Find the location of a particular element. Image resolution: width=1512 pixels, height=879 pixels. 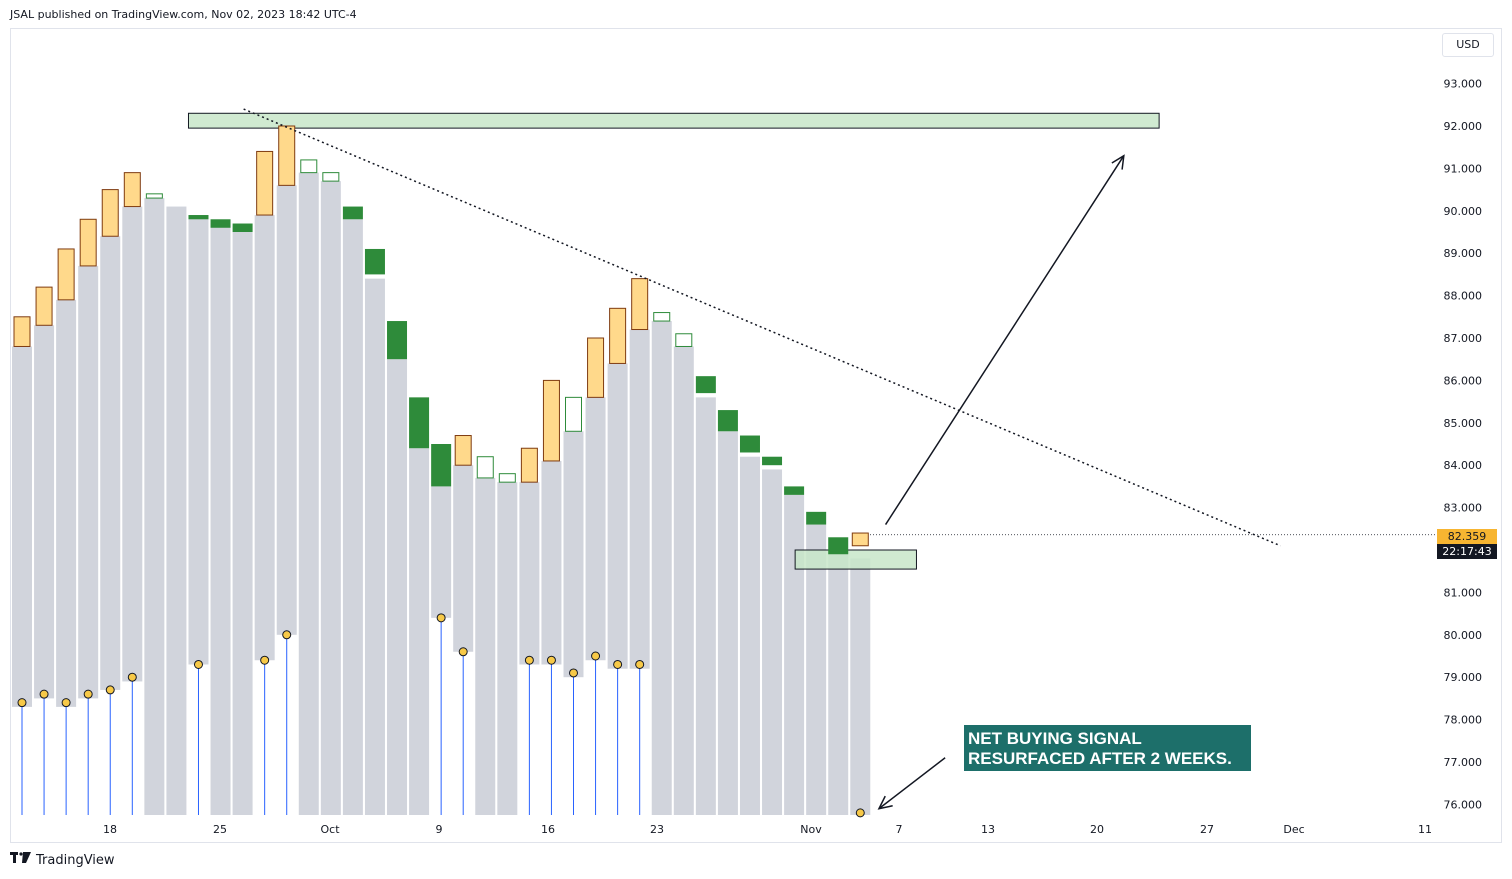

x-tick-label: Dec is located at coordinates (1293, 829).